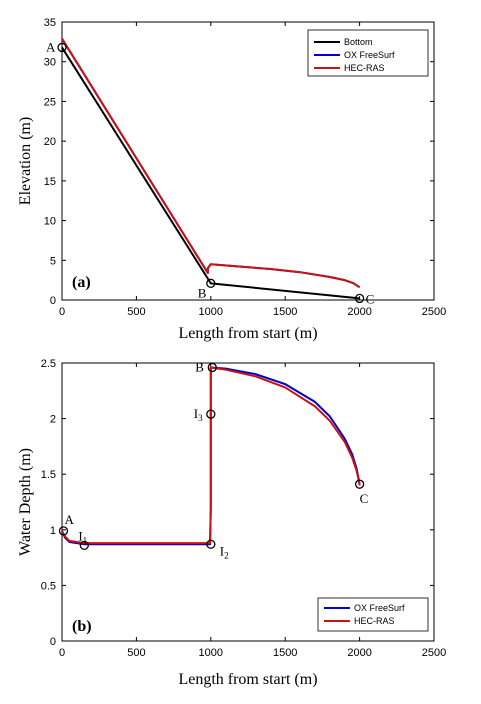 The image size is (481, 704). Describe the element at coordinates (53, 261) in the screenshot. I see `y-tick-label: 5` at that location.